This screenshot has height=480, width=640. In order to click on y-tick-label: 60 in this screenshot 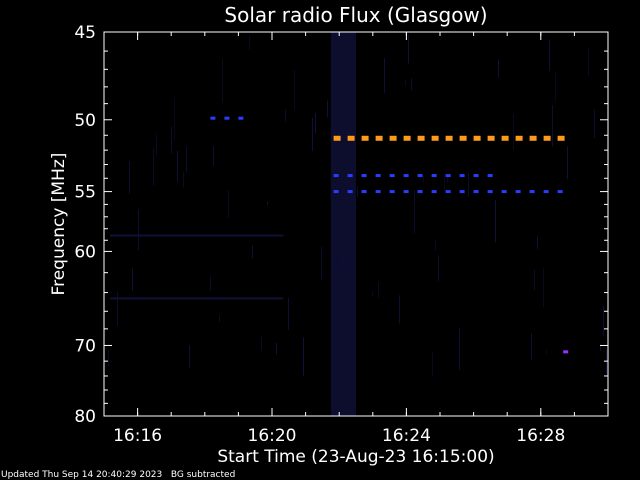, I will do `click(85, 252)`.